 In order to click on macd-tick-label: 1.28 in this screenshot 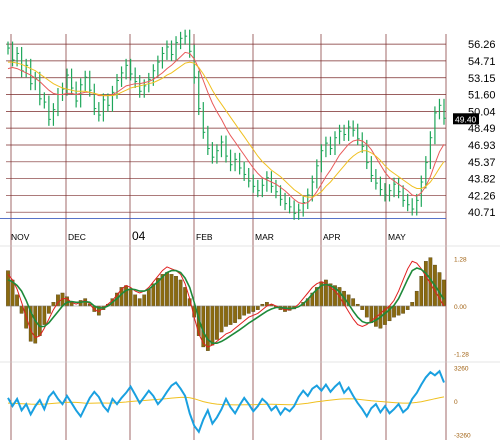, I will do `click(460, 259)`.